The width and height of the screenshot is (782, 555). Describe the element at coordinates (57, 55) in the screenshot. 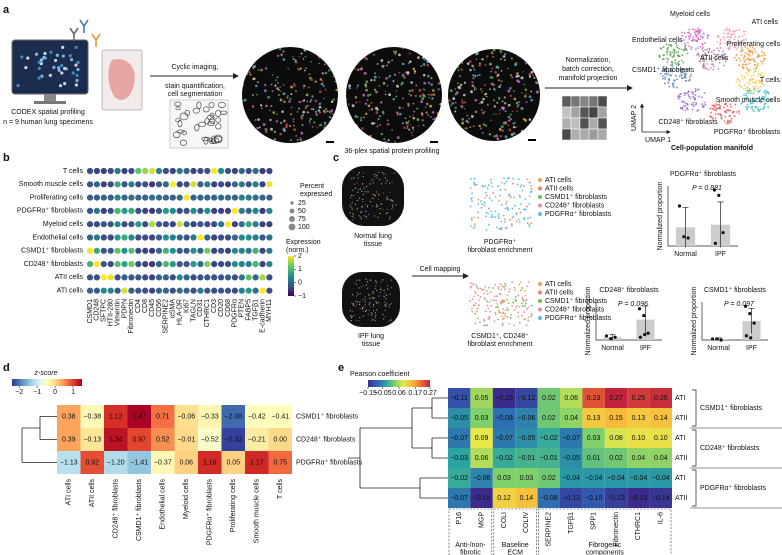

I see `cell-dot` at that location.